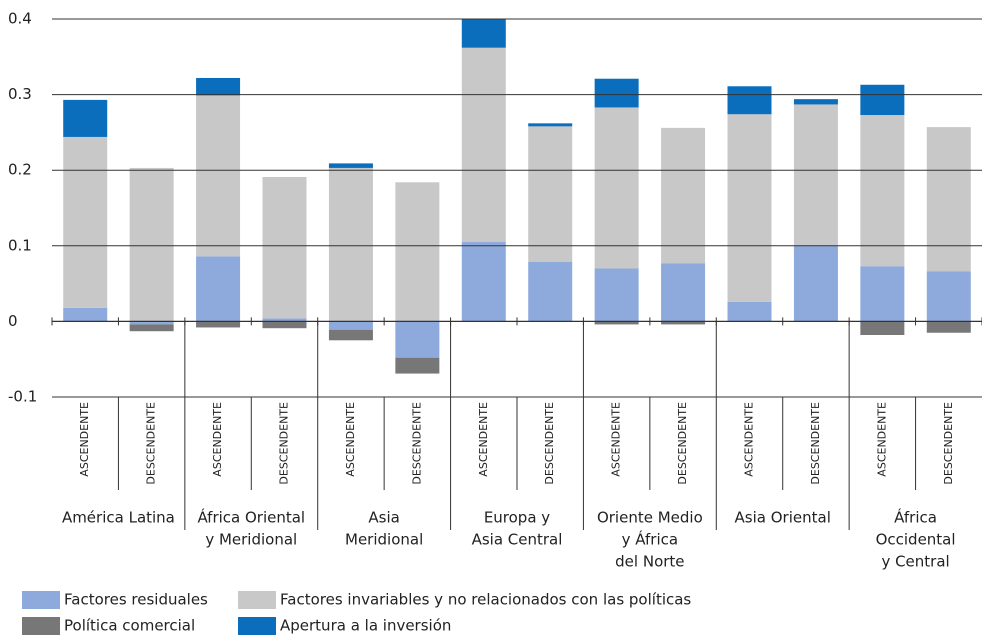 Image resolution: width=982 pixels, height=636 pixels. I want to click on group-label: África Oriental, so click(251, 517).